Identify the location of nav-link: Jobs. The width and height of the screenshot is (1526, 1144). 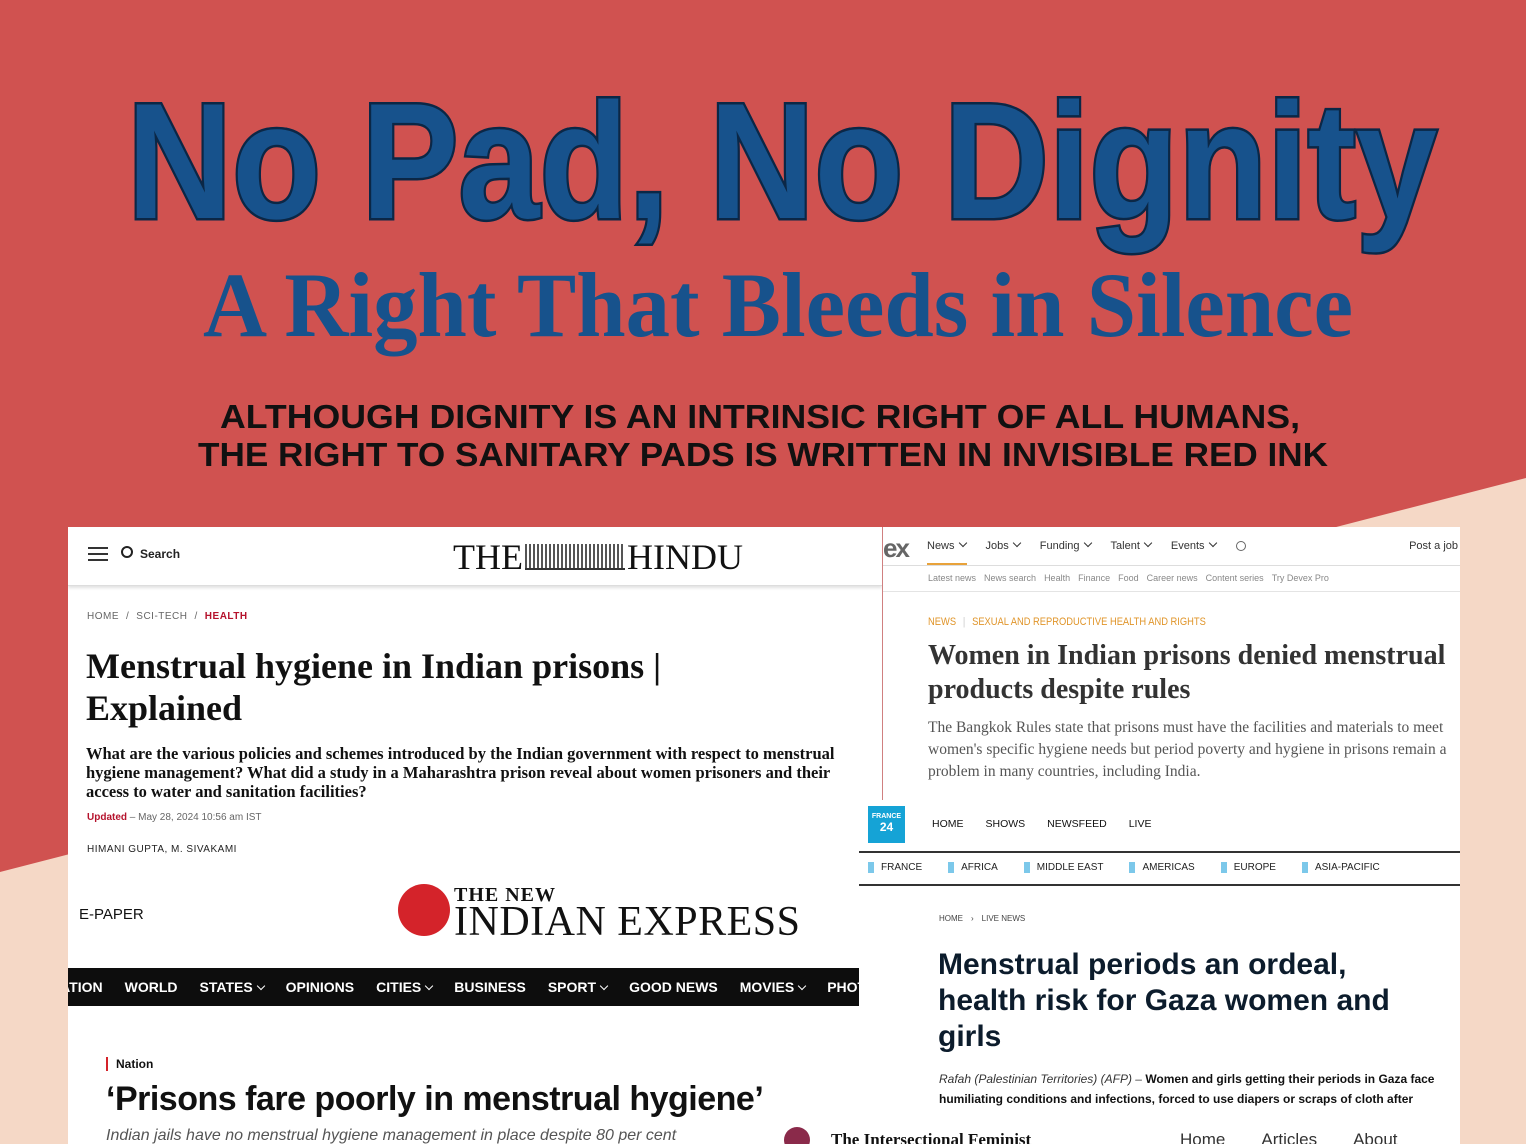
(1003, 546).